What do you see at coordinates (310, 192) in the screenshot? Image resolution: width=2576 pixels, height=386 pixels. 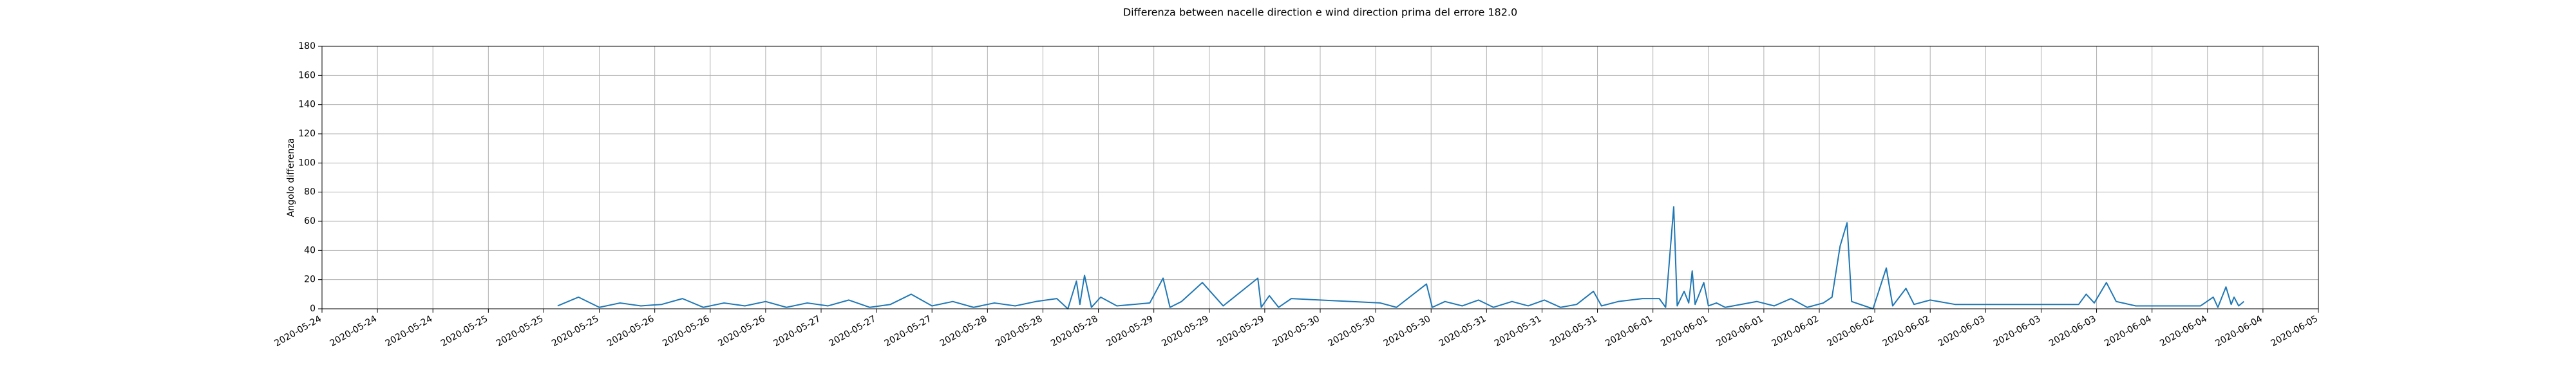 I see `y-tick-label: 80` at bounding box center [310, 192].